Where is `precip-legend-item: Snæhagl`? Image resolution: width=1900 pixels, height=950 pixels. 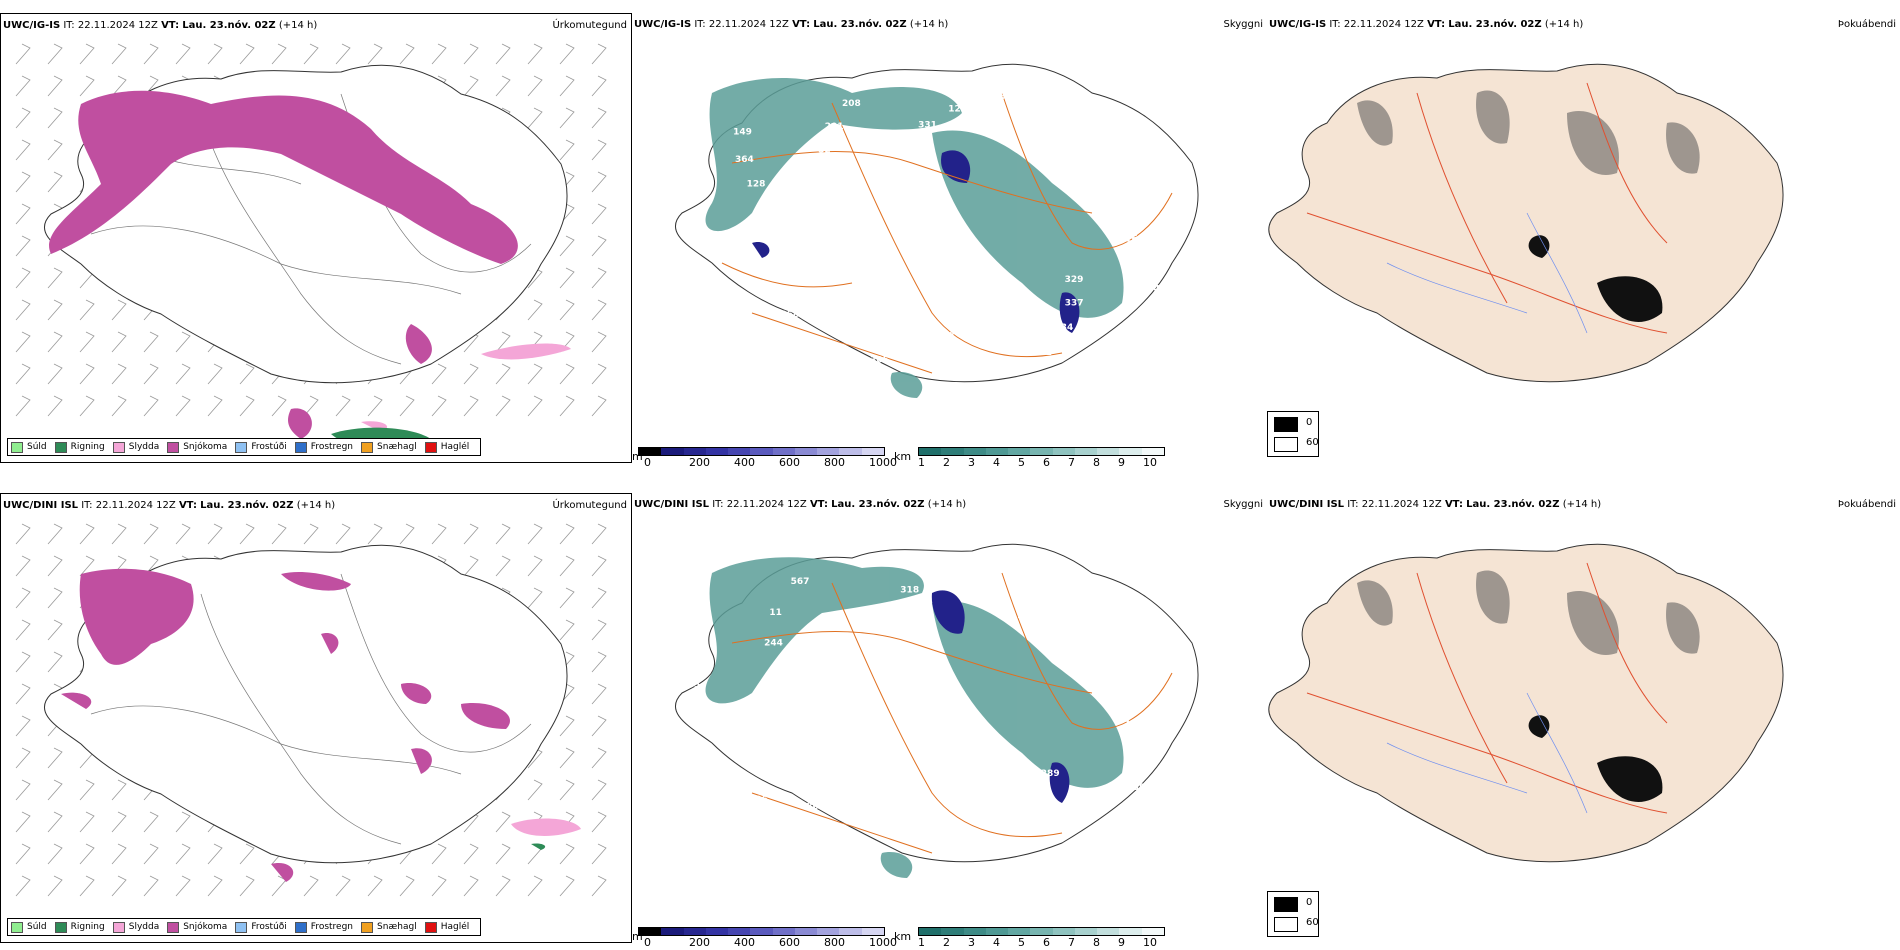
precip-legend-item: Snæhagl is located at coordinates (389, 927).